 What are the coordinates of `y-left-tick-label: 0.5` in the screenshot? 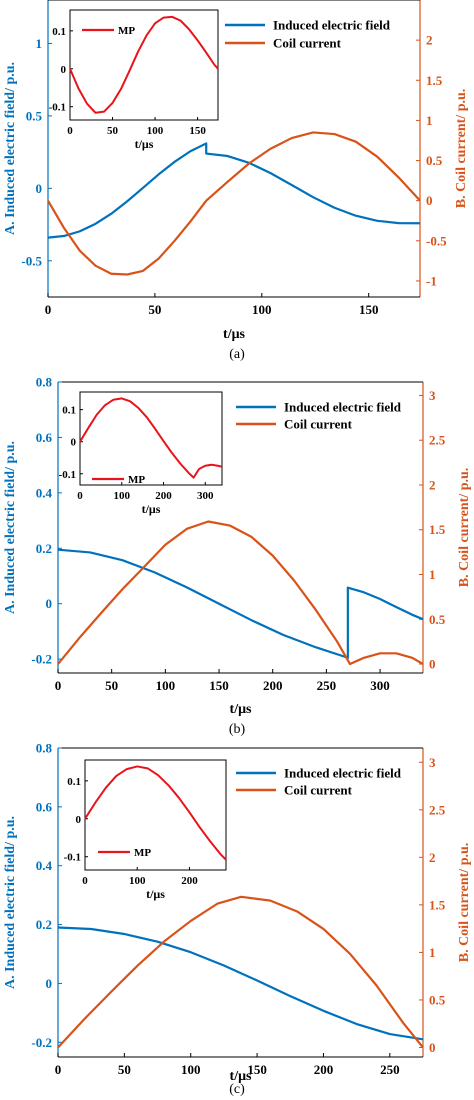 It's located at (34, 115).